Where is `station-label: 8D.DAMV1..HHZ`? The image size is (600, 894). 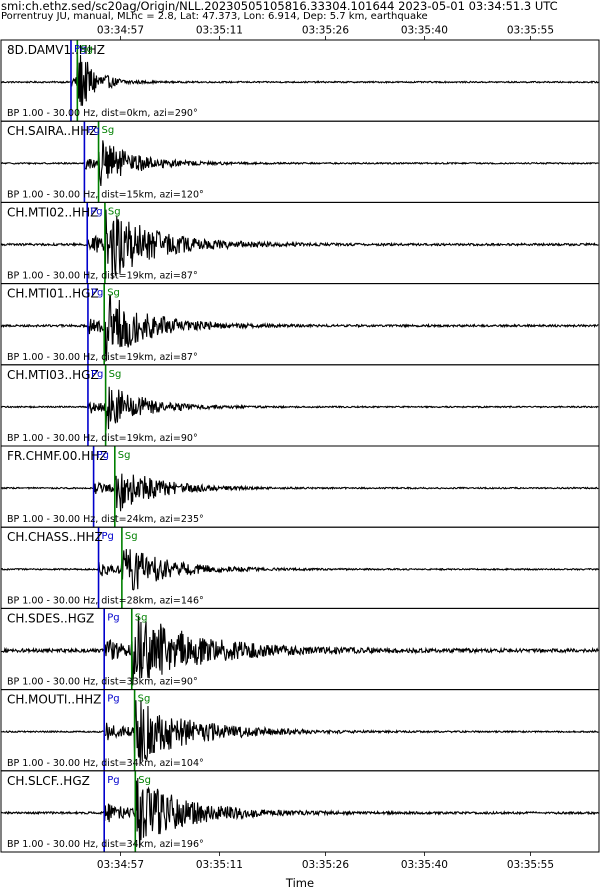
station-label: 8D.DAMV1..HHZ is located at coordinates (56, 50).